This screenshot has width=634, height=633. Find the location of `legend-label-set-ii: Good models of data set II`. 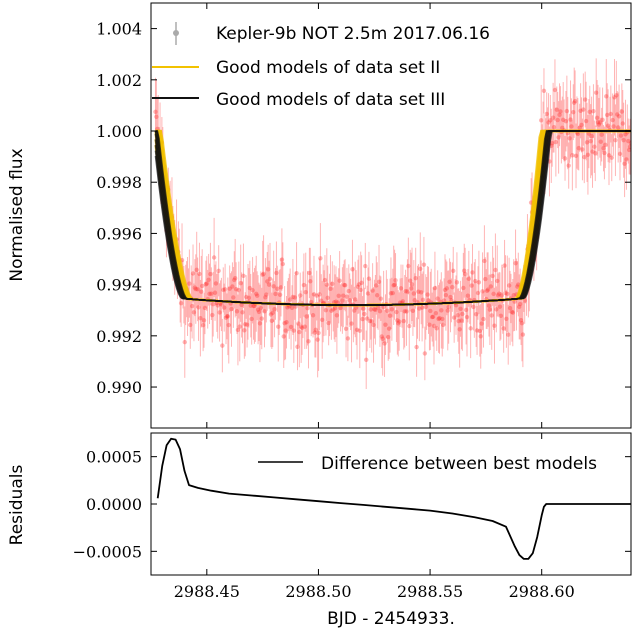

legend-label-set-ii: Good models of data set II is located at coordinates (328, 68).